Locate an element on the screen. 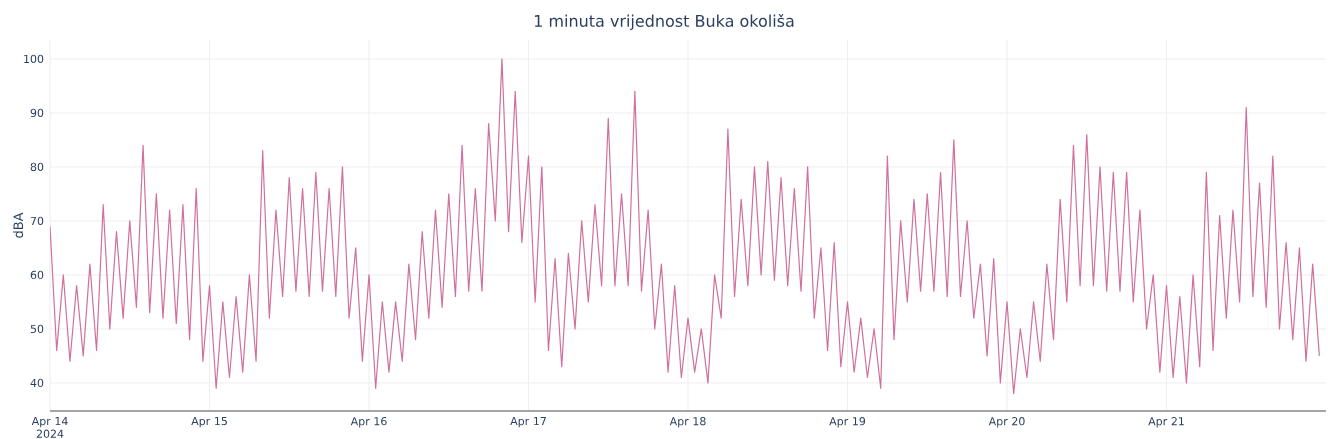 The image size is (1328, 439). y-axis-title: dBA is located at coordinates (18, 225).